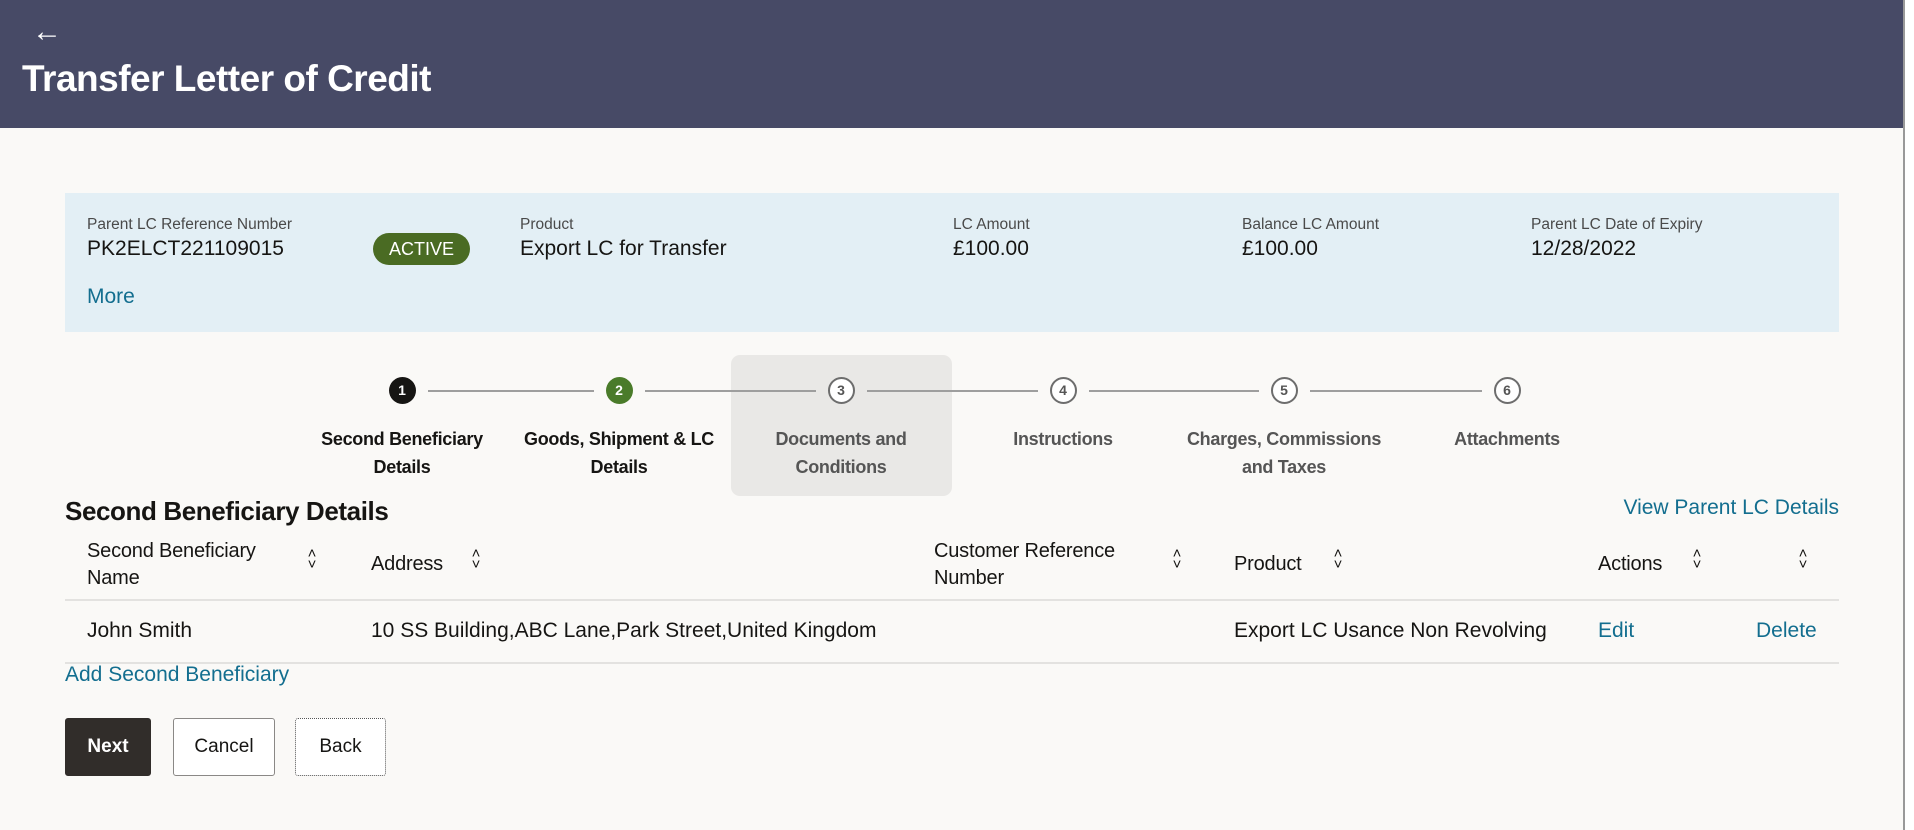  Describe the element at coordinates (1731, 507) in the screenshot. I see `view-parent-lc-link: View Parent LC Details` at that location.